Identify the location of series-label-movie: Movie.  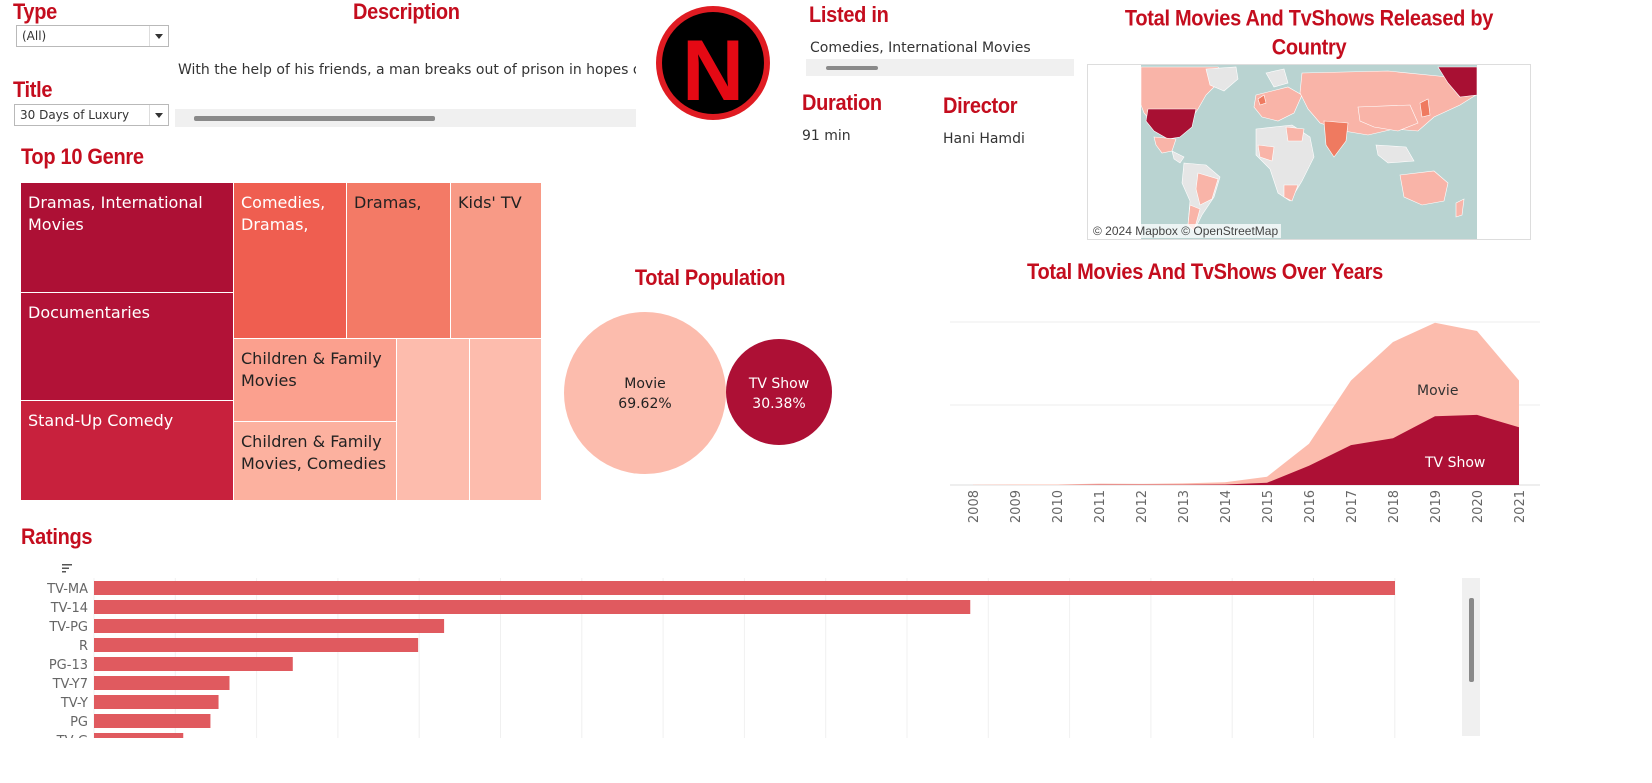
(1437, 391).